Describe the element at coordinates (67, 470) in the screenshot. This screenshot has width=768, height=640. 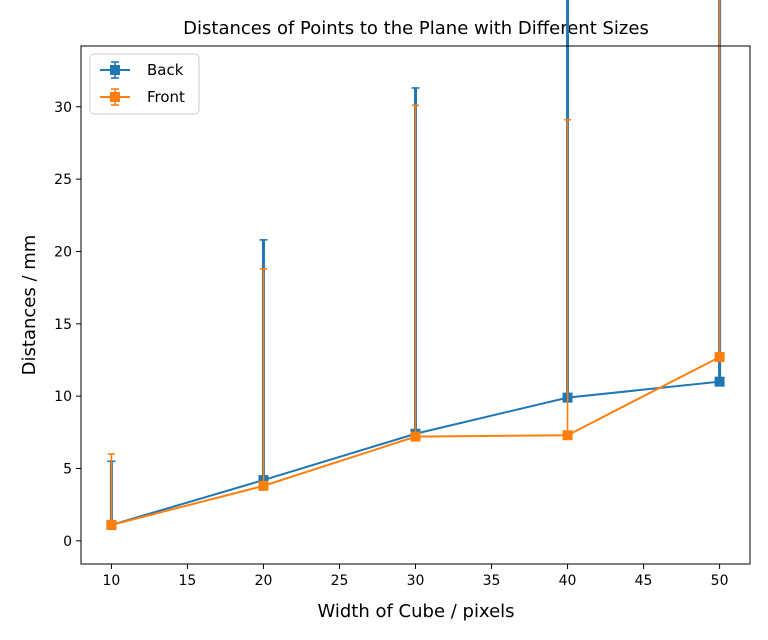
I see `y-tick-label: 5` at that location.